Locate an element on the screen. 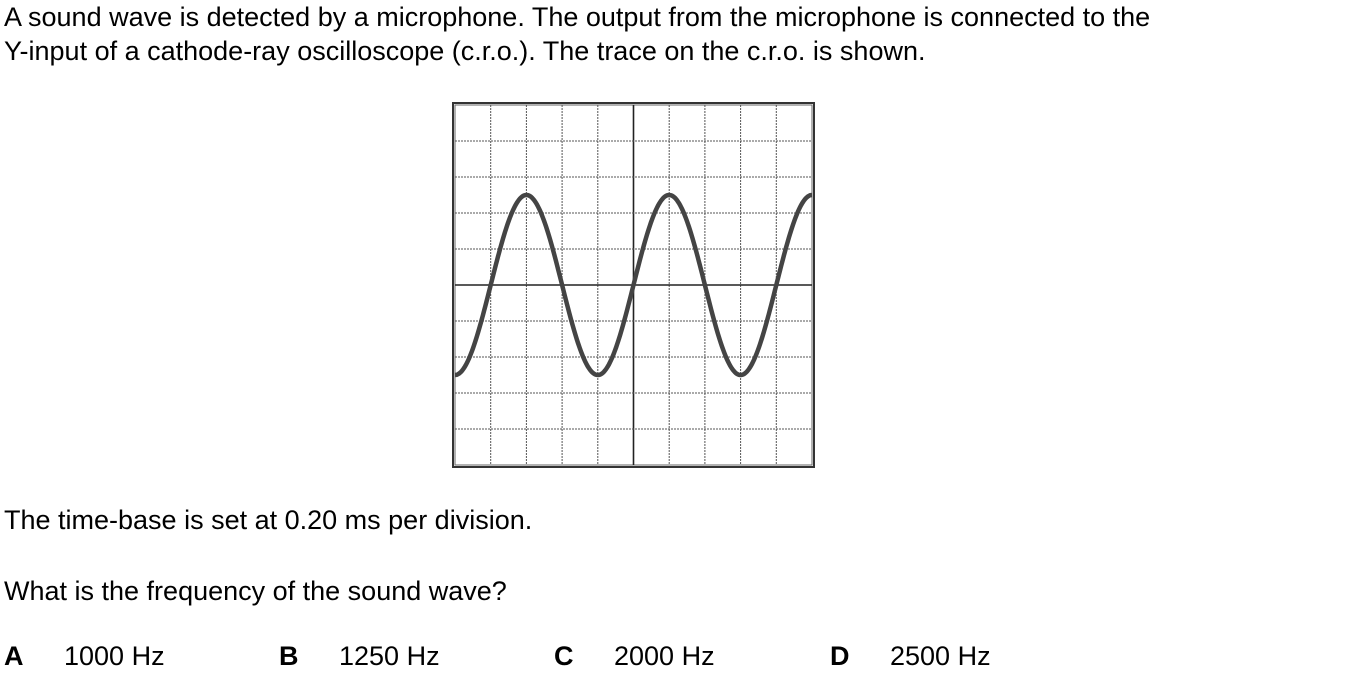  option-c-value: 2000 Hz is located at coordinates (664, 656).